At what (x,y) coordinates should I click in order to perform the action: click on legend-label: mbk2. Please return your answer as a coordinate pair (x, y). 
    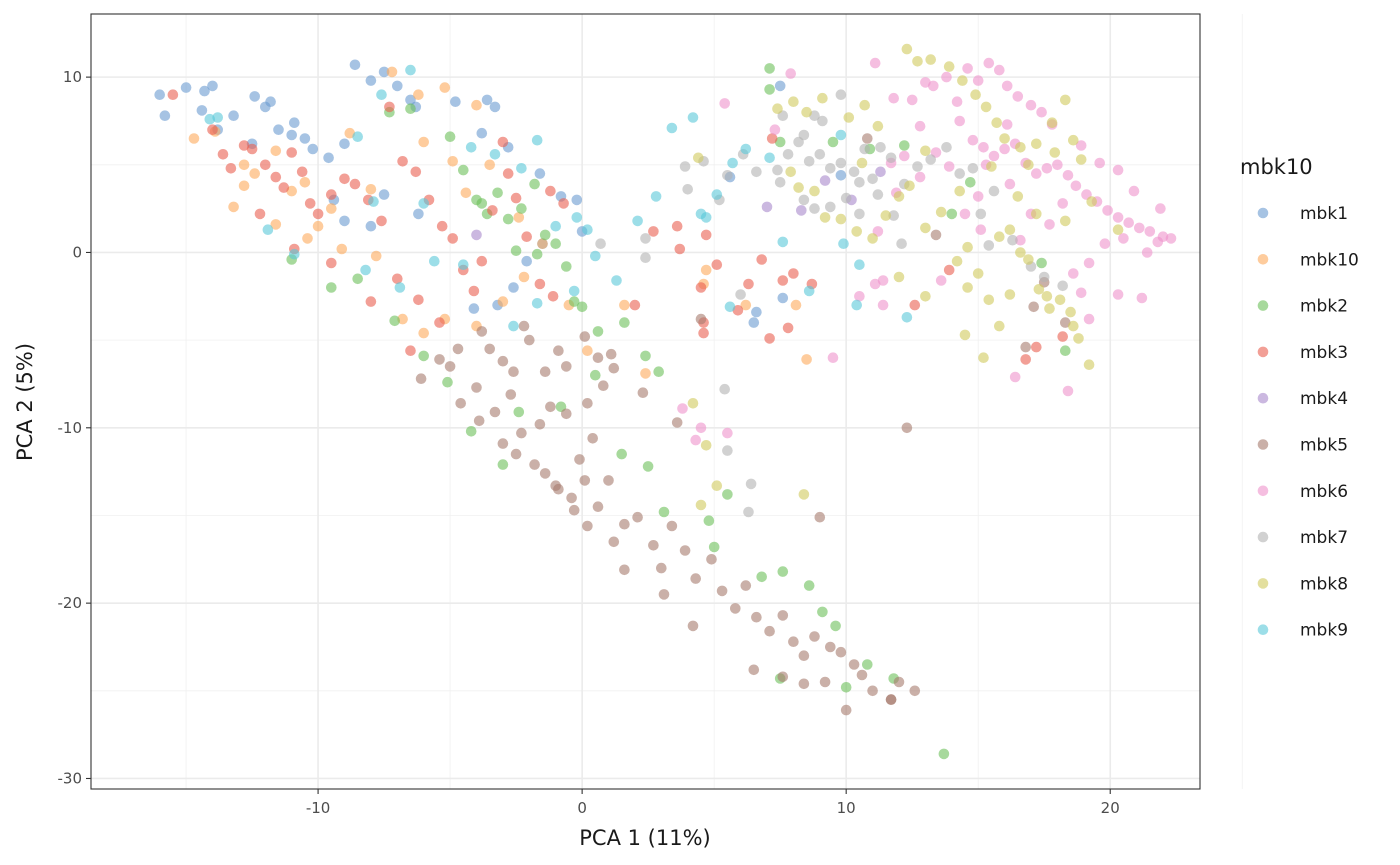
    Looking at the image, I should click on (1324, 307).